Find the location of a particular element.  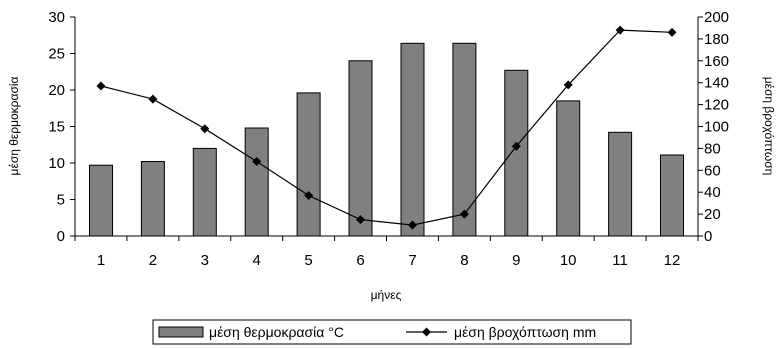

x-tick-label: 1 is located at coordinates (101, 260).